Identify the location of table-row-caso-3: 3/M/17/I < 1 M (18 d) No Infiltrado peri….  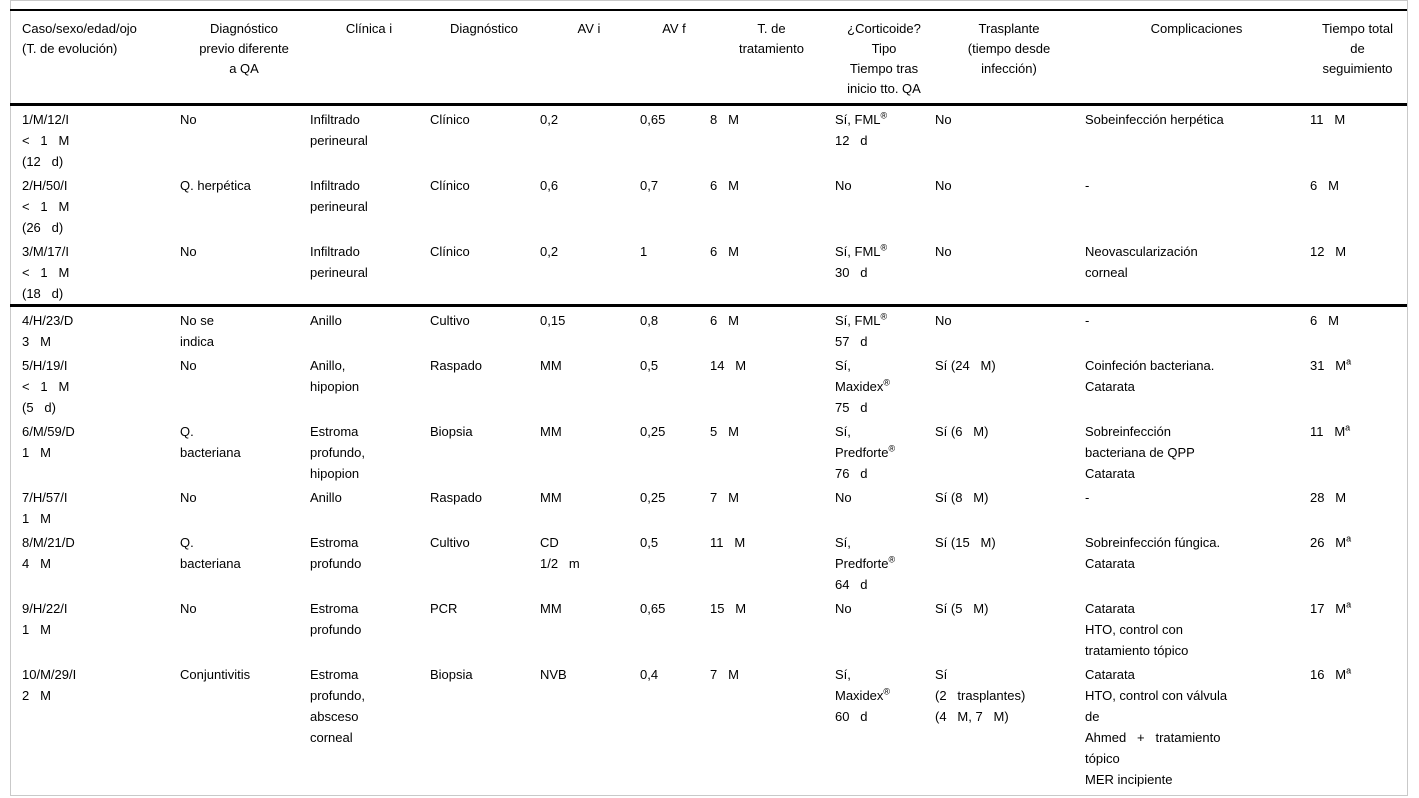
(708, 272).